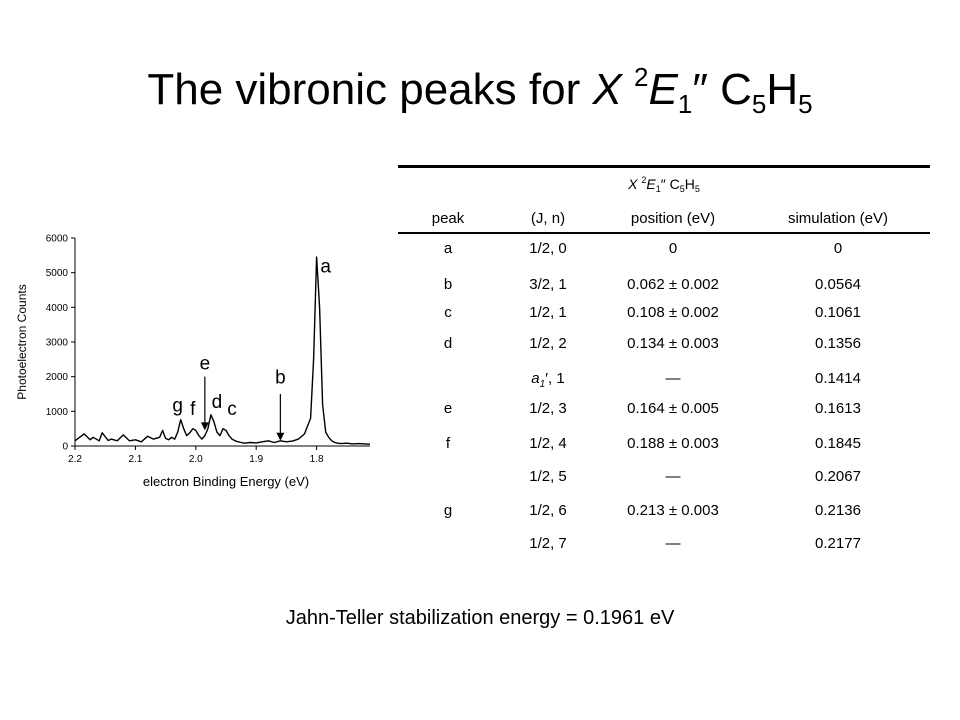 Image resolution: width=960 pixels, height=720 pixels. What do you see at coordinates (542, 384) in the screenshot?
I see `cell-jn-subscript: 1` at bounding box center [542, 384].